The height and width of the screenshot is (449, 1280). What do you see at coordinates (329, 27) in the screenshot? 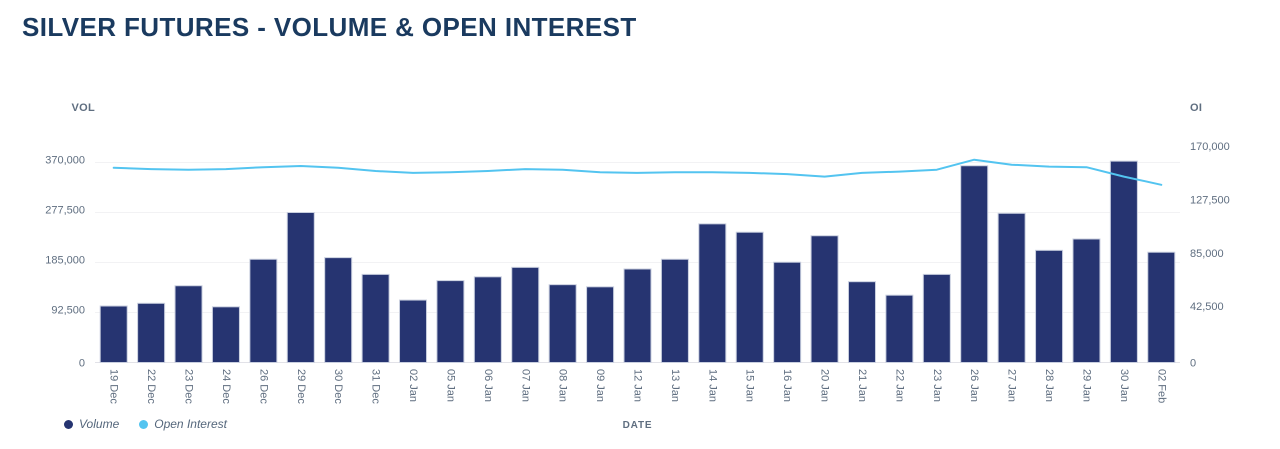
I see `page-title: SILVER FUTURES - VOLUME & OPEN INTEREST` at bounding box center [329, 27].